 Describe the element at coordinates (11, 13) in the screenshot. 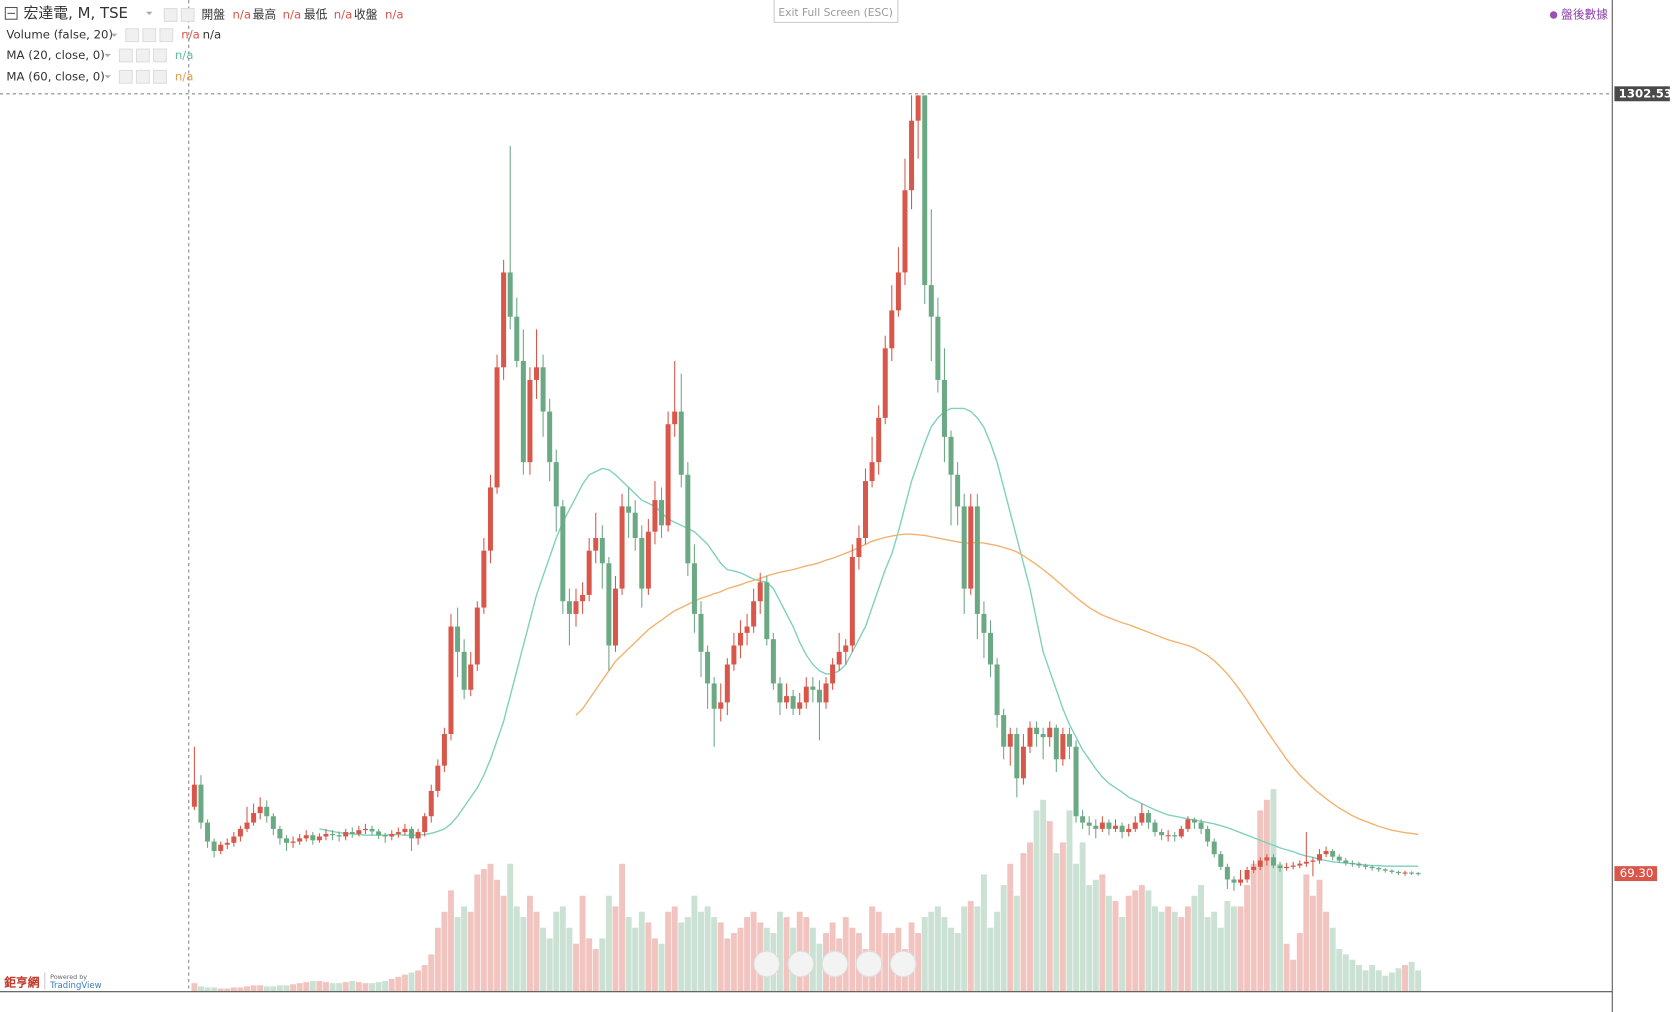

I see `collapse-icon` at that location.